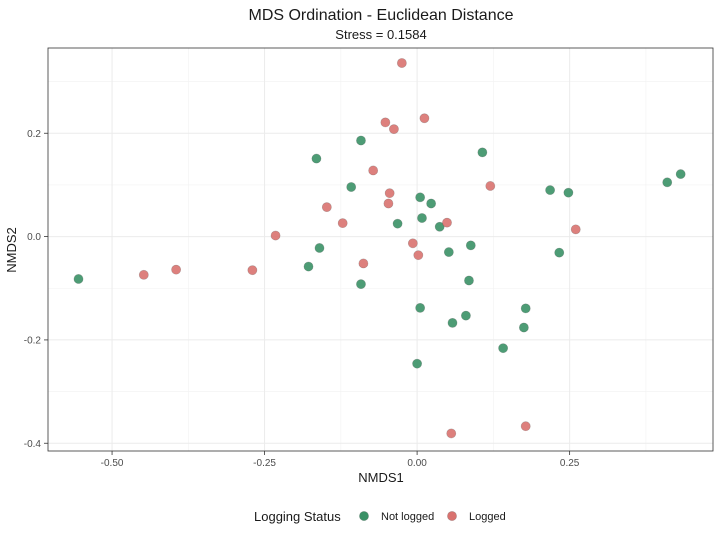  What do you see at coordinates (452, 516) in the screenshot?
I see `legend-key-logged` at bounding box center [452, 516].